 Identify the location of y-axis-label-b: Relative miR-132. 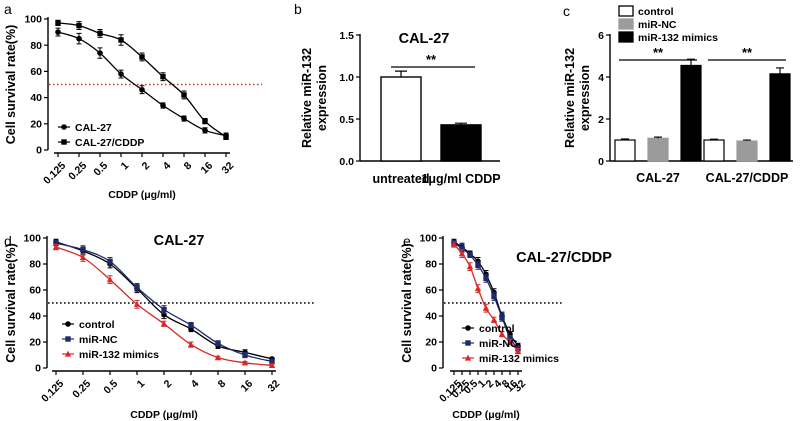
(307, 98).